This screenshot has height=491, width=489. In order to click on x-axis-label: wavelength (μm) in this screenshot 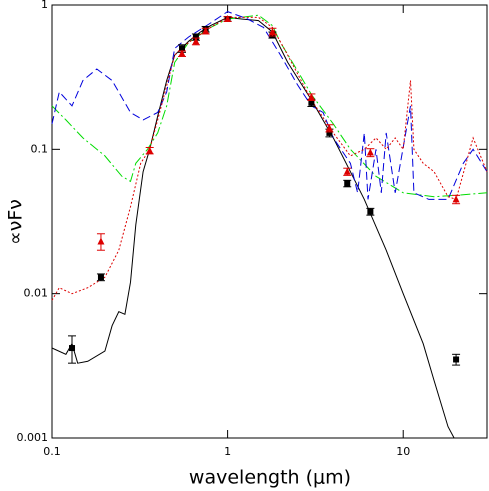, I will do `click(270, 478)`.